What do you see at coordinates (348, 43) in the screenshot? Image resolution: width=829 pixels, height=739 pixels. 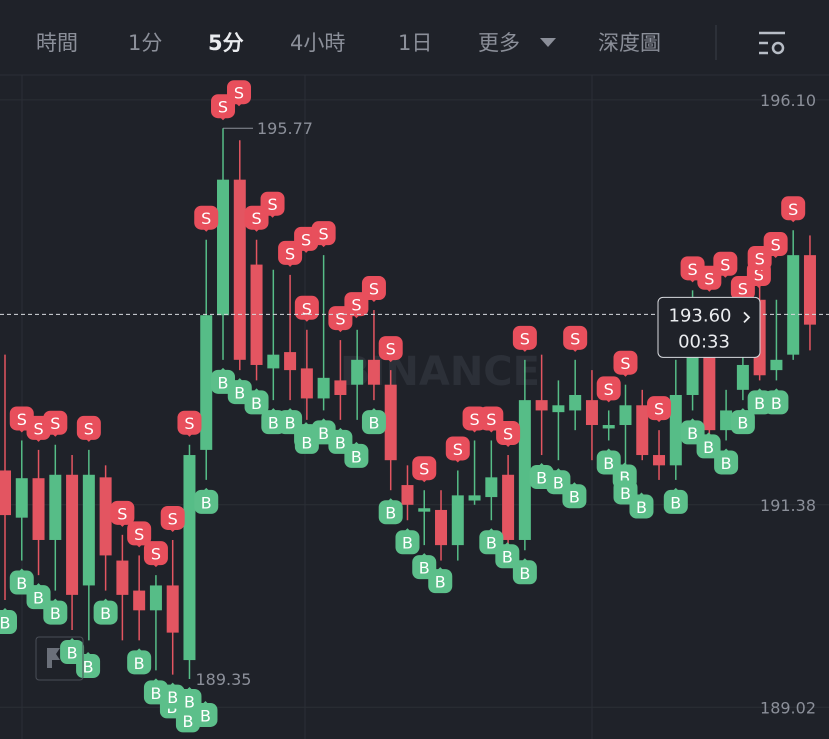 I see `toolbar: 時間 1分 5分 4小時 1日 更多 深度圖` at bounding box center [348, 43].